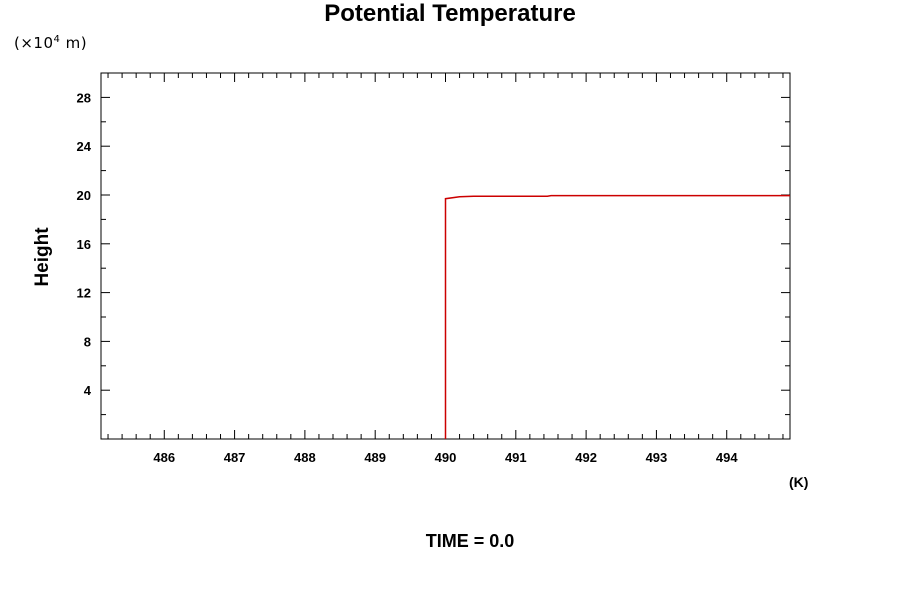 The height and width of the screenshot is (600, 900). What do you see at coordinates (446, 457) in the screenshot?
I see `x-tick-label: 490` at bounding box center [446, 457].